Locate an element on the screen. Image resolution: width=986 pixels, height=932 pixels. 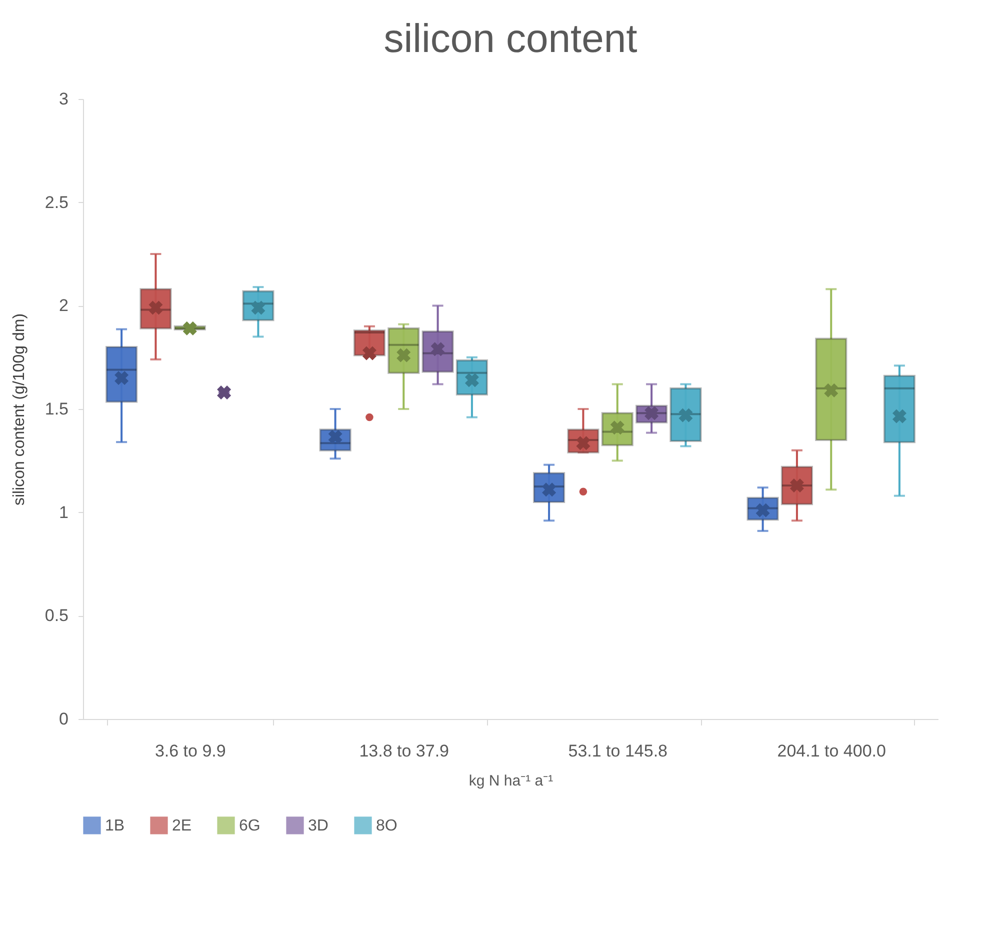
x-tick-label: 3.6 to 9.9 is located at coordinates (190, 751).